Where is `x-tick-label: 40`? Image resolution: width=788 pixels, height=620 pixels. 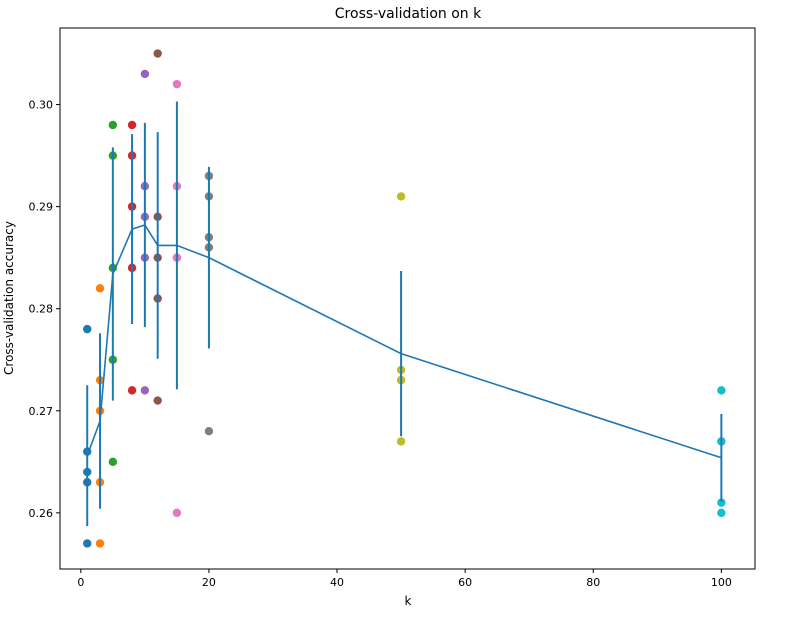
x-tick-label: 40 is located at coordinates (337, 582).